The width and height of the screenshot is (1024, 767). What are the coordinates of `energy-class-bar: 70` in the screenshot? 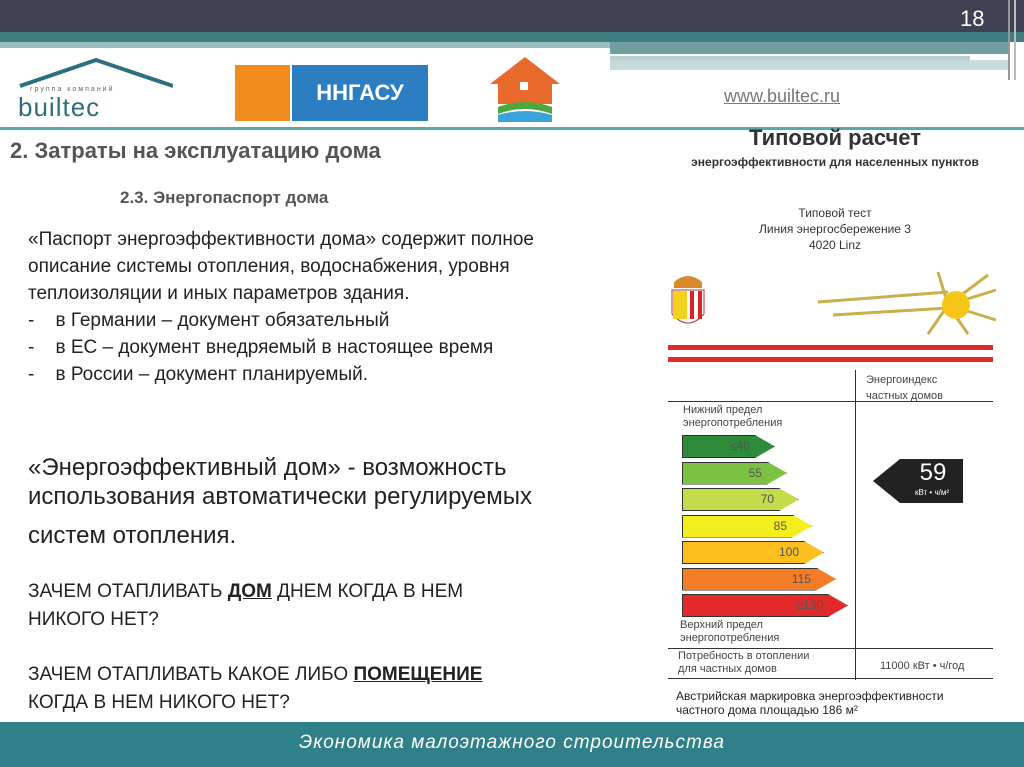 It's located at (740, 499).